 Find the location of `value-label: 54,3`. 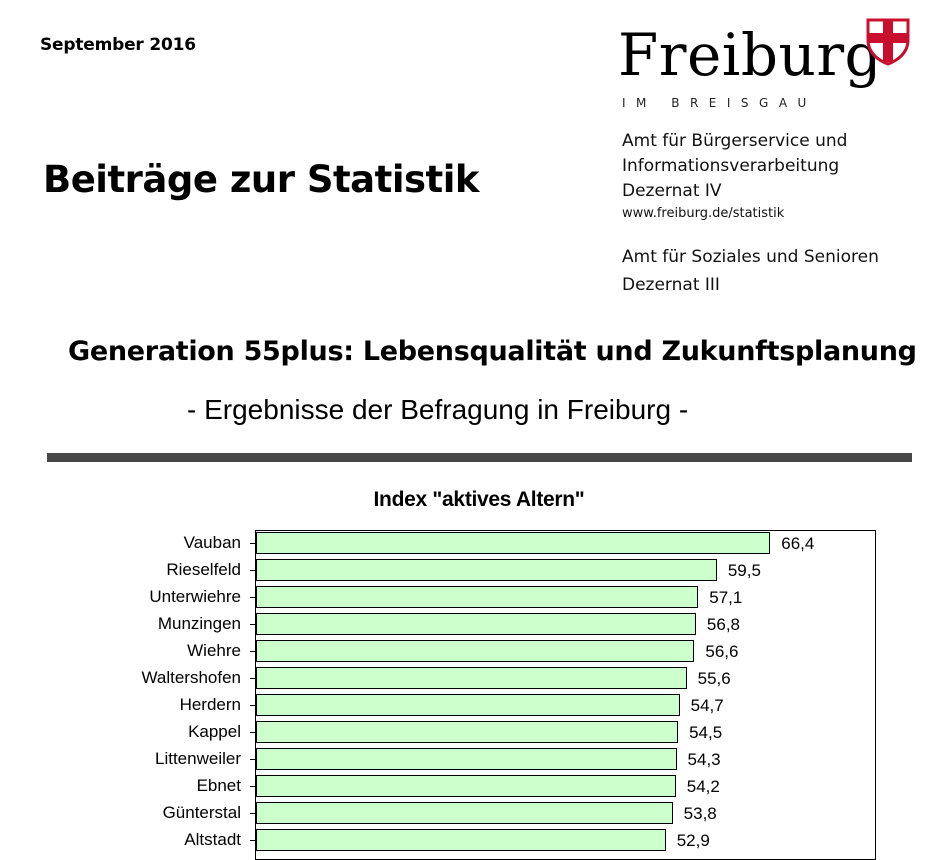

value-label: 54,3 is located at coordinates (704, 759).